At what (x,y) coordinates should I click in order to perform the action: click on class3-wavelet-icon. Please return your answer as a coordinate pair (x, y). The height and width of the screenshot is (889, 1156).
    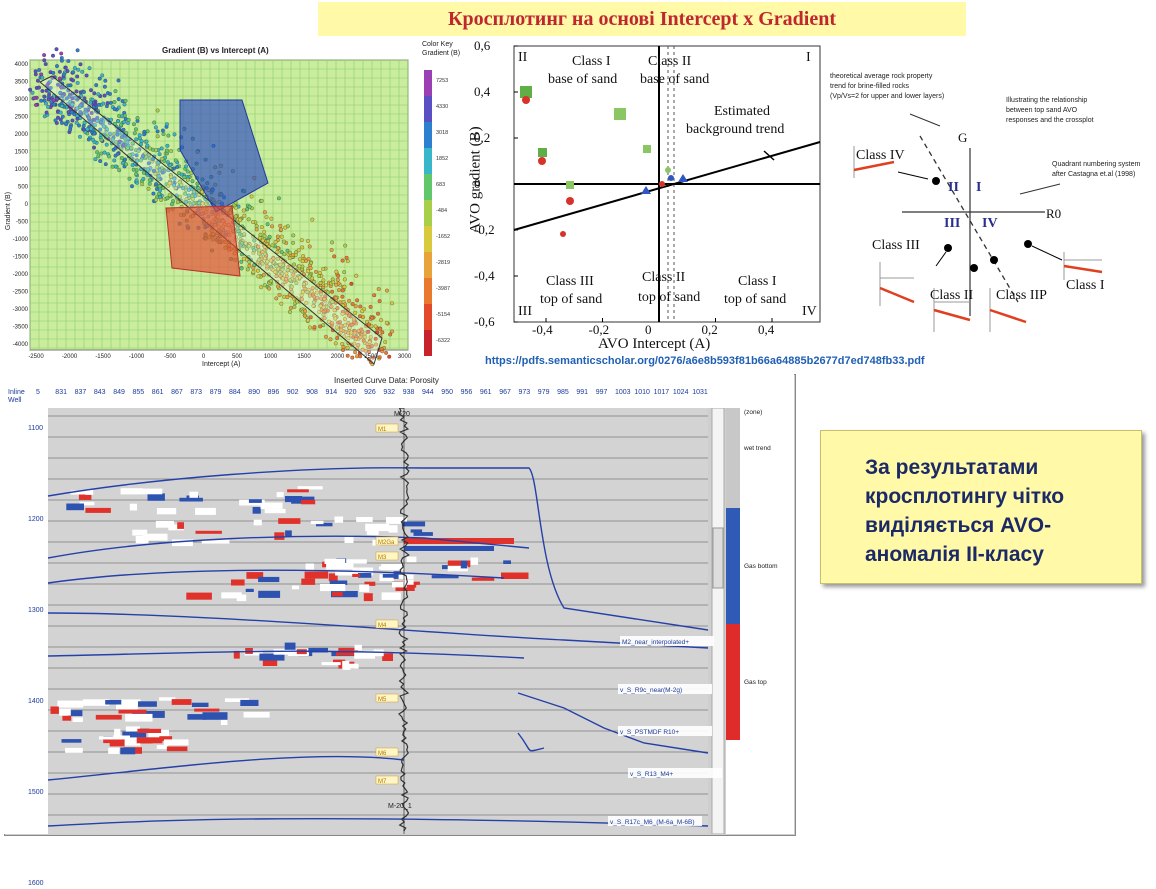
    Looking at the image, I should click on (897, 284).